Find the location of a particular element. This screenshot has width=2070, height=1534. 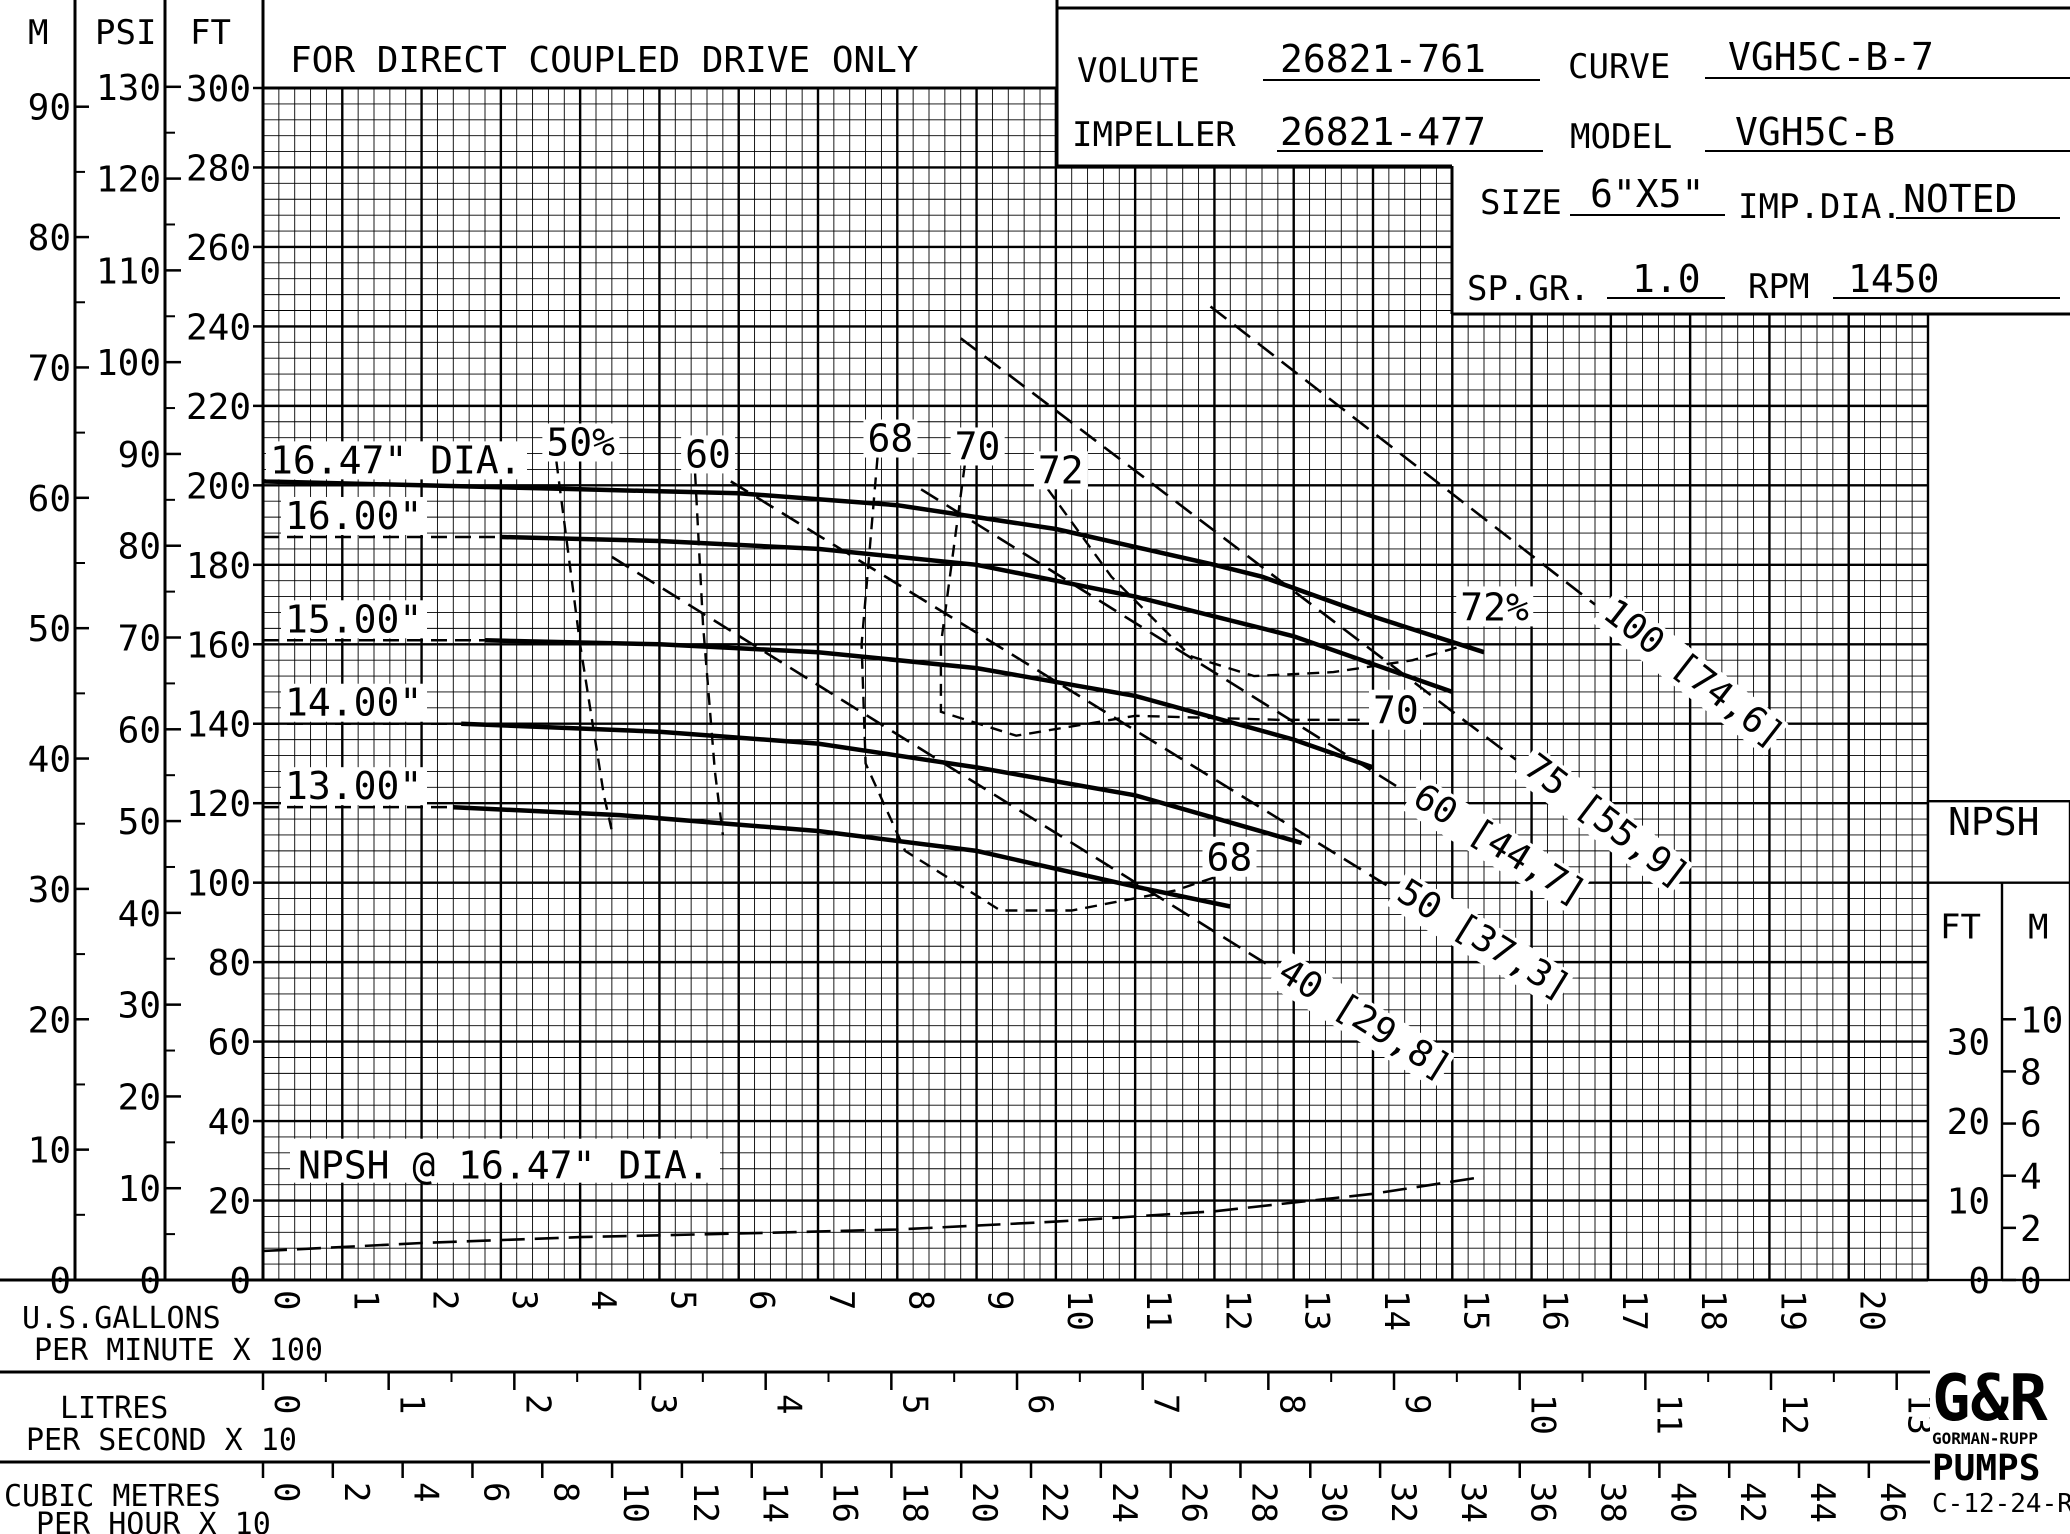

psi-tick-label: 10 is located at coordinates (139, 1189).